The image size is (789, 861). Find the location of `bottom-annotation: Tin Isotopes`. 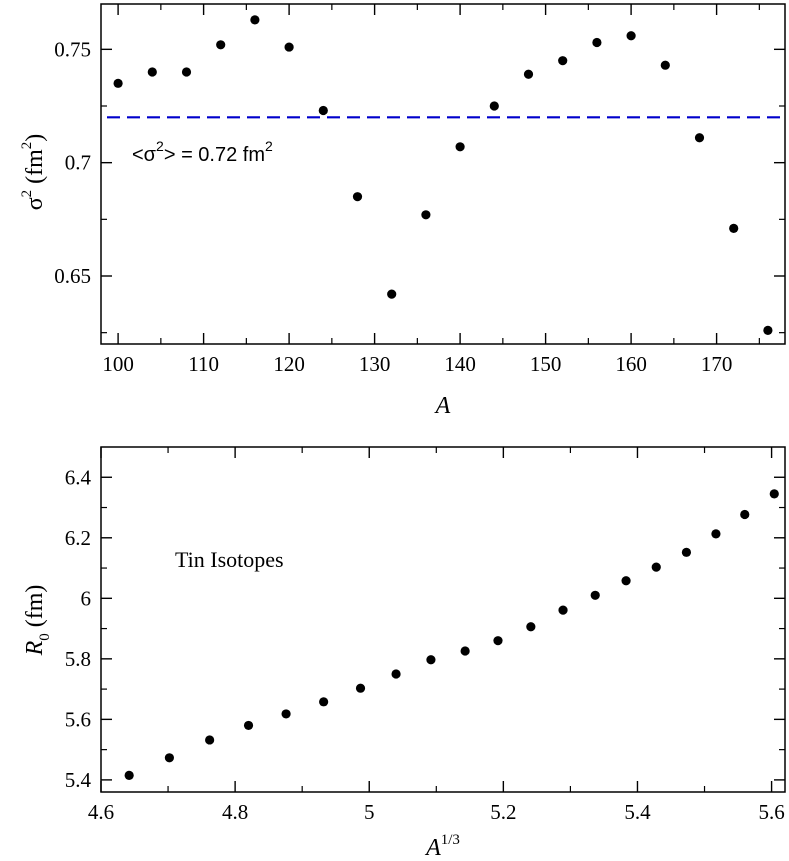

bottom-annotation: Tin Isotopes is located at coordinates (229, 559).